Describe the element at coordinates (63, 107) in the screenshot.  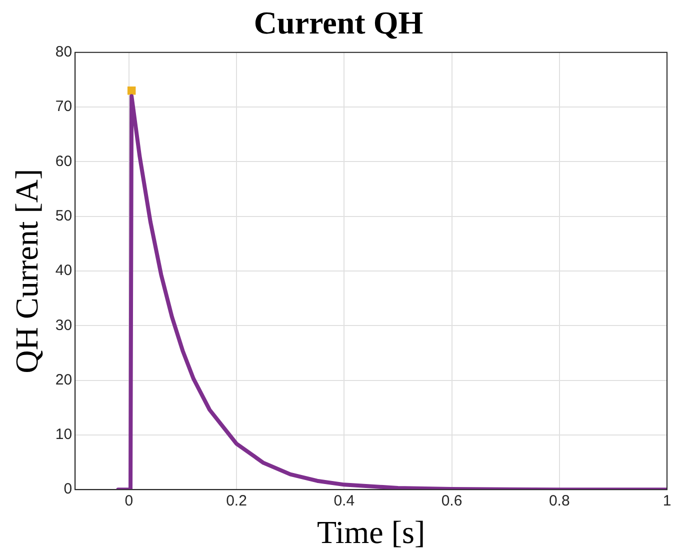
I see `y-tick-label: 70` at that location.